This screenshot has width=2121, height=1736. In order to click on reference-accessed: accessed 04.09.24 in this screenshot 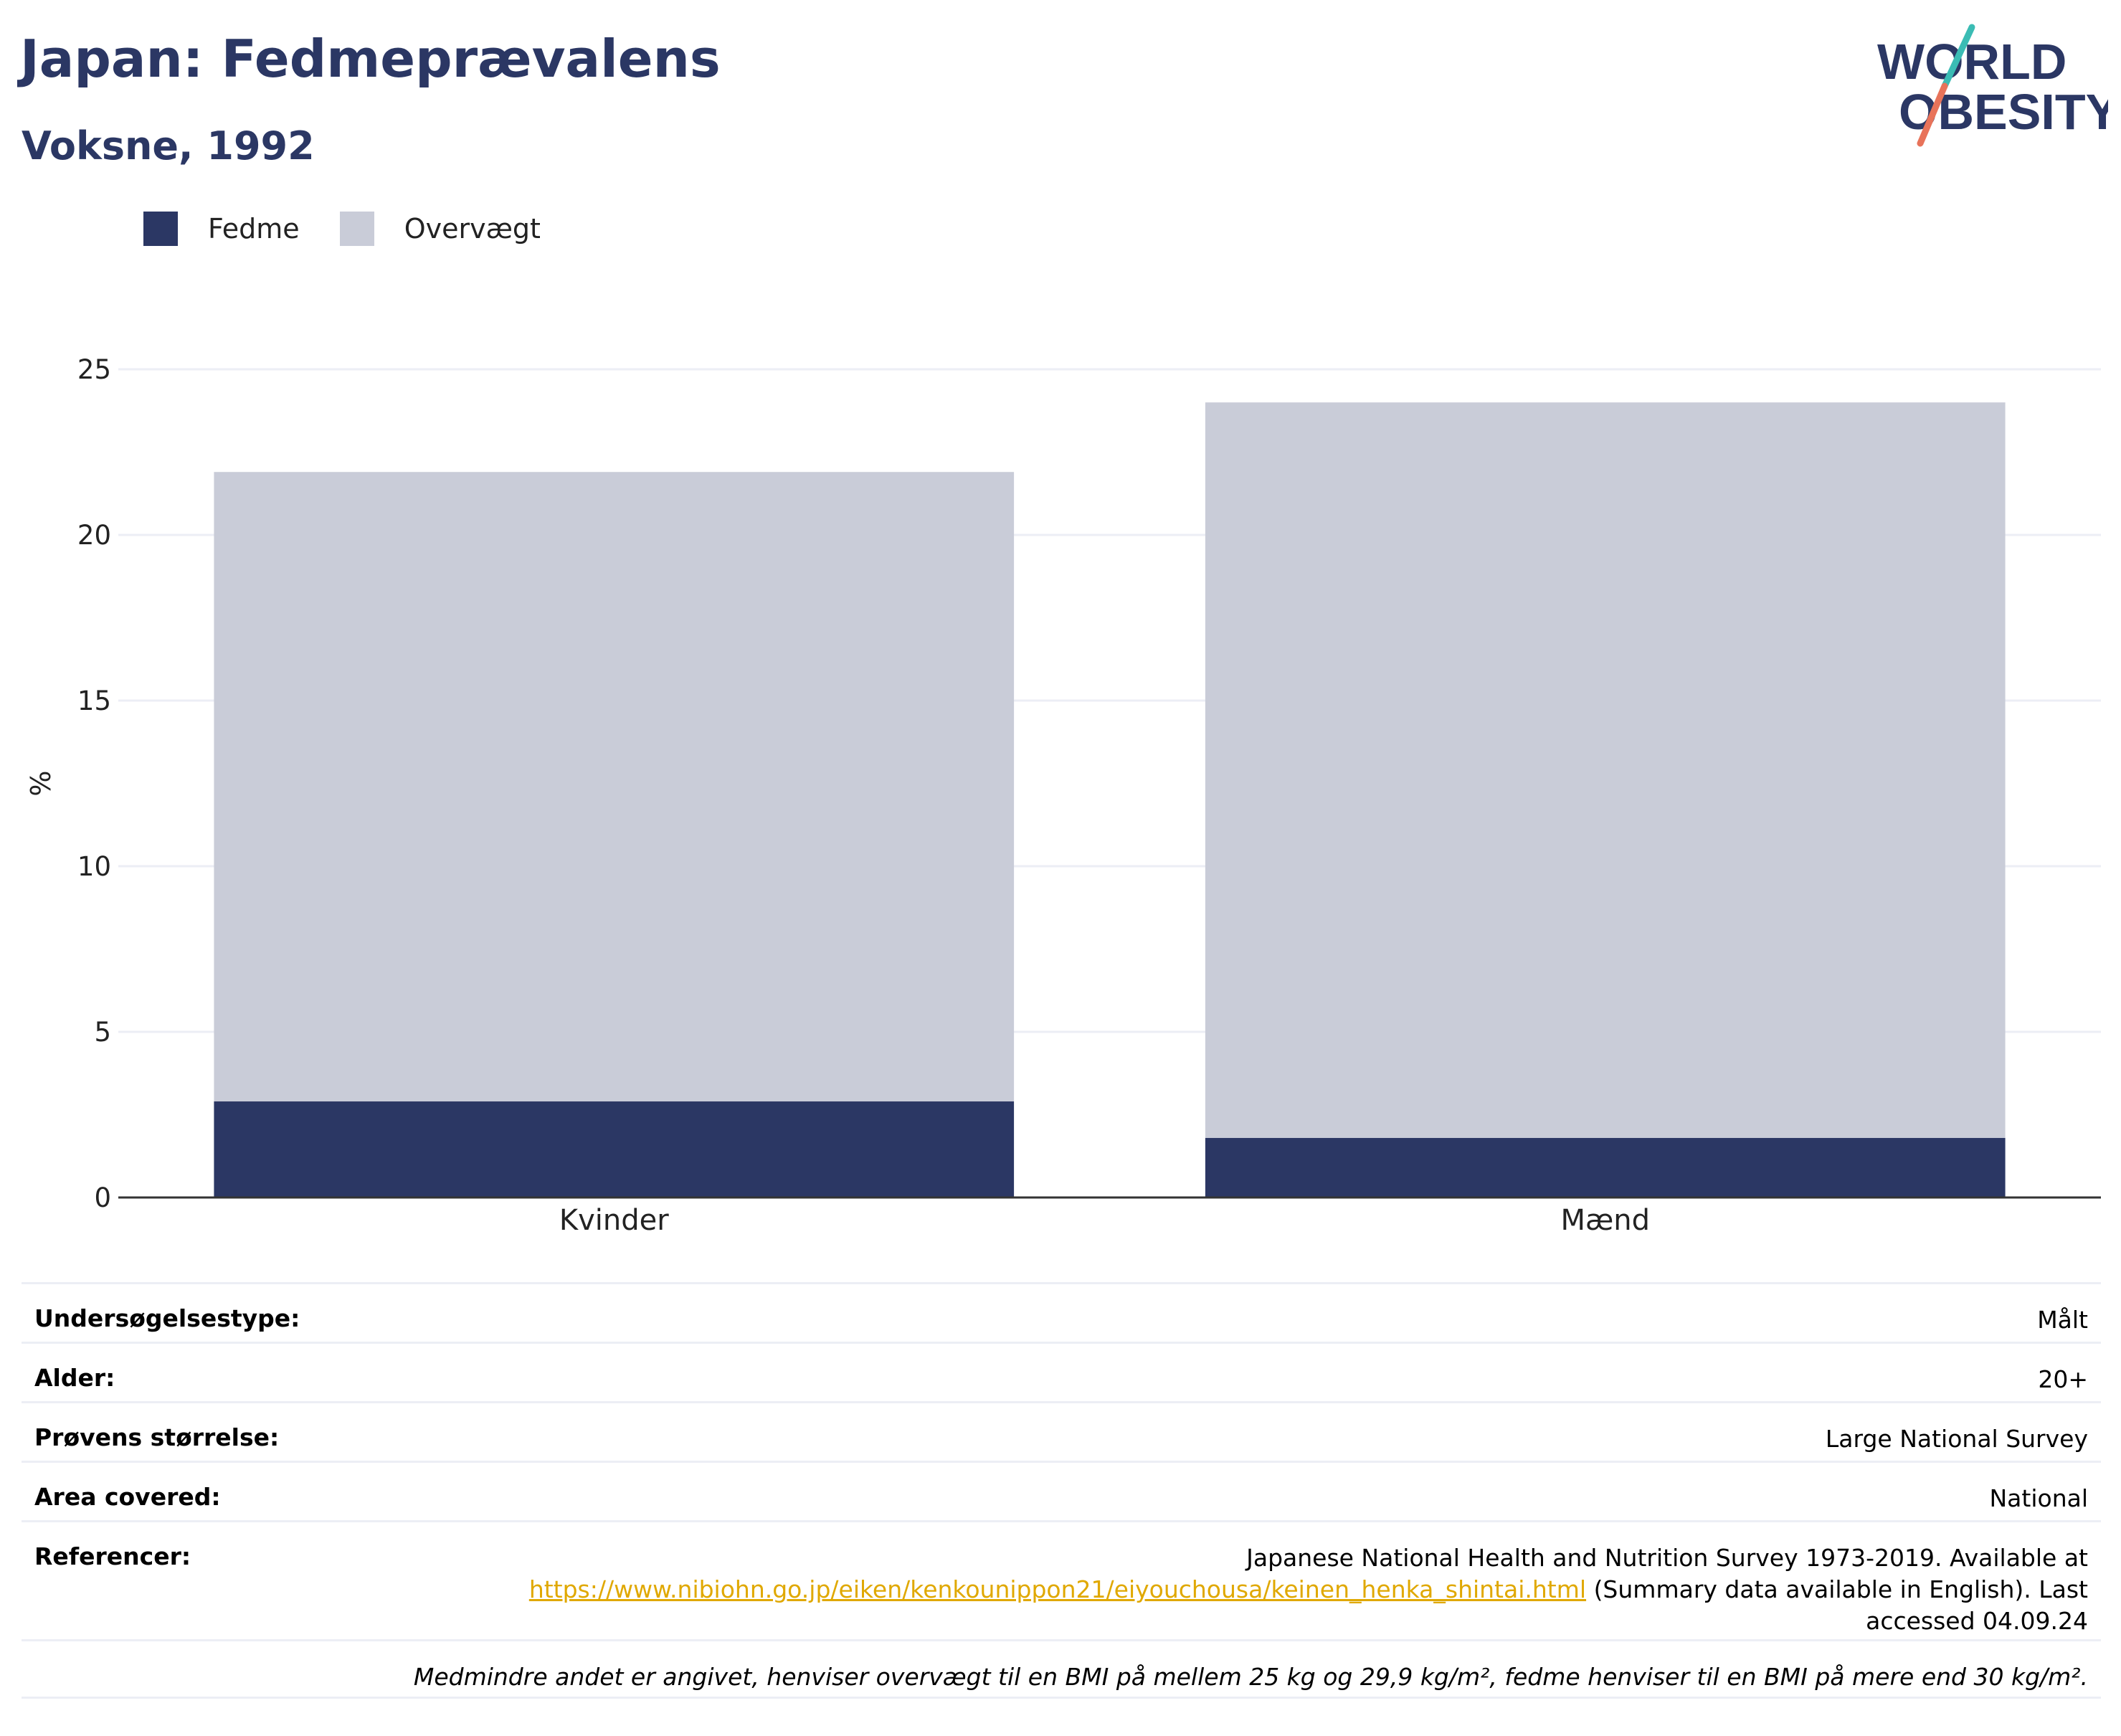, I will do `click(1977, 1621)`.